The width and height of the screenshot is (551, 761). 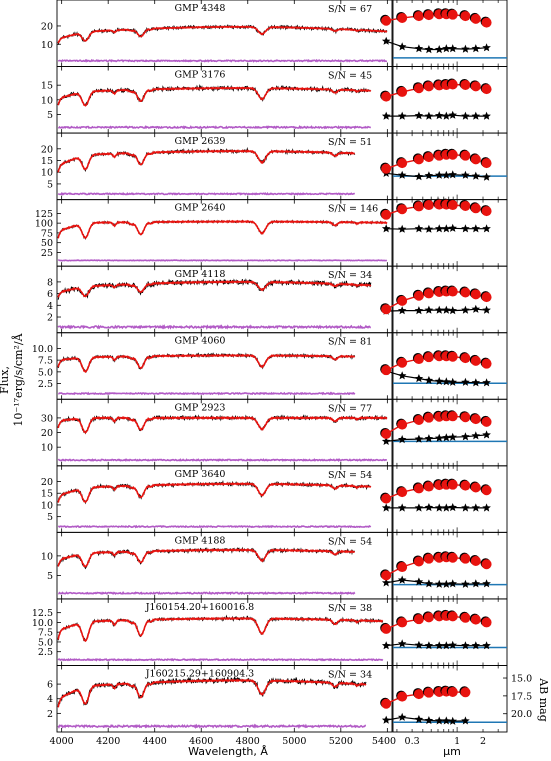 I want to click on panel-title: J160215.29+160904.3, so click(x=199, y=673).